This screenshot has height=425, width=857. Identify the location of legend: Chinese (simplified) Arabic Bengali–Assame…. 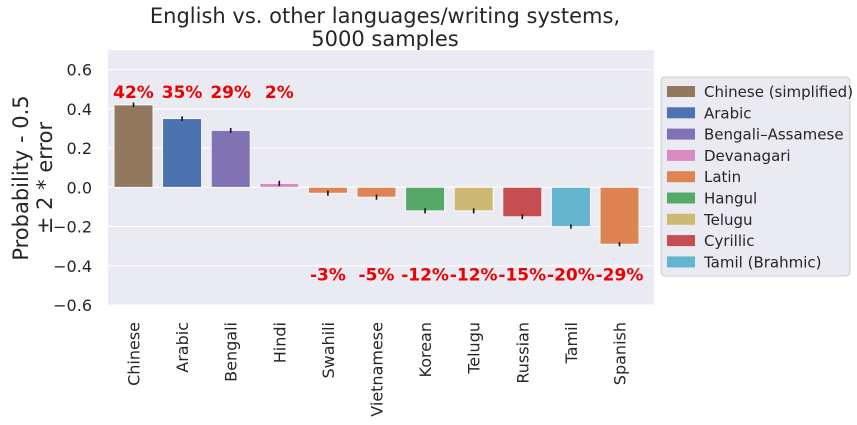
(756, 176).